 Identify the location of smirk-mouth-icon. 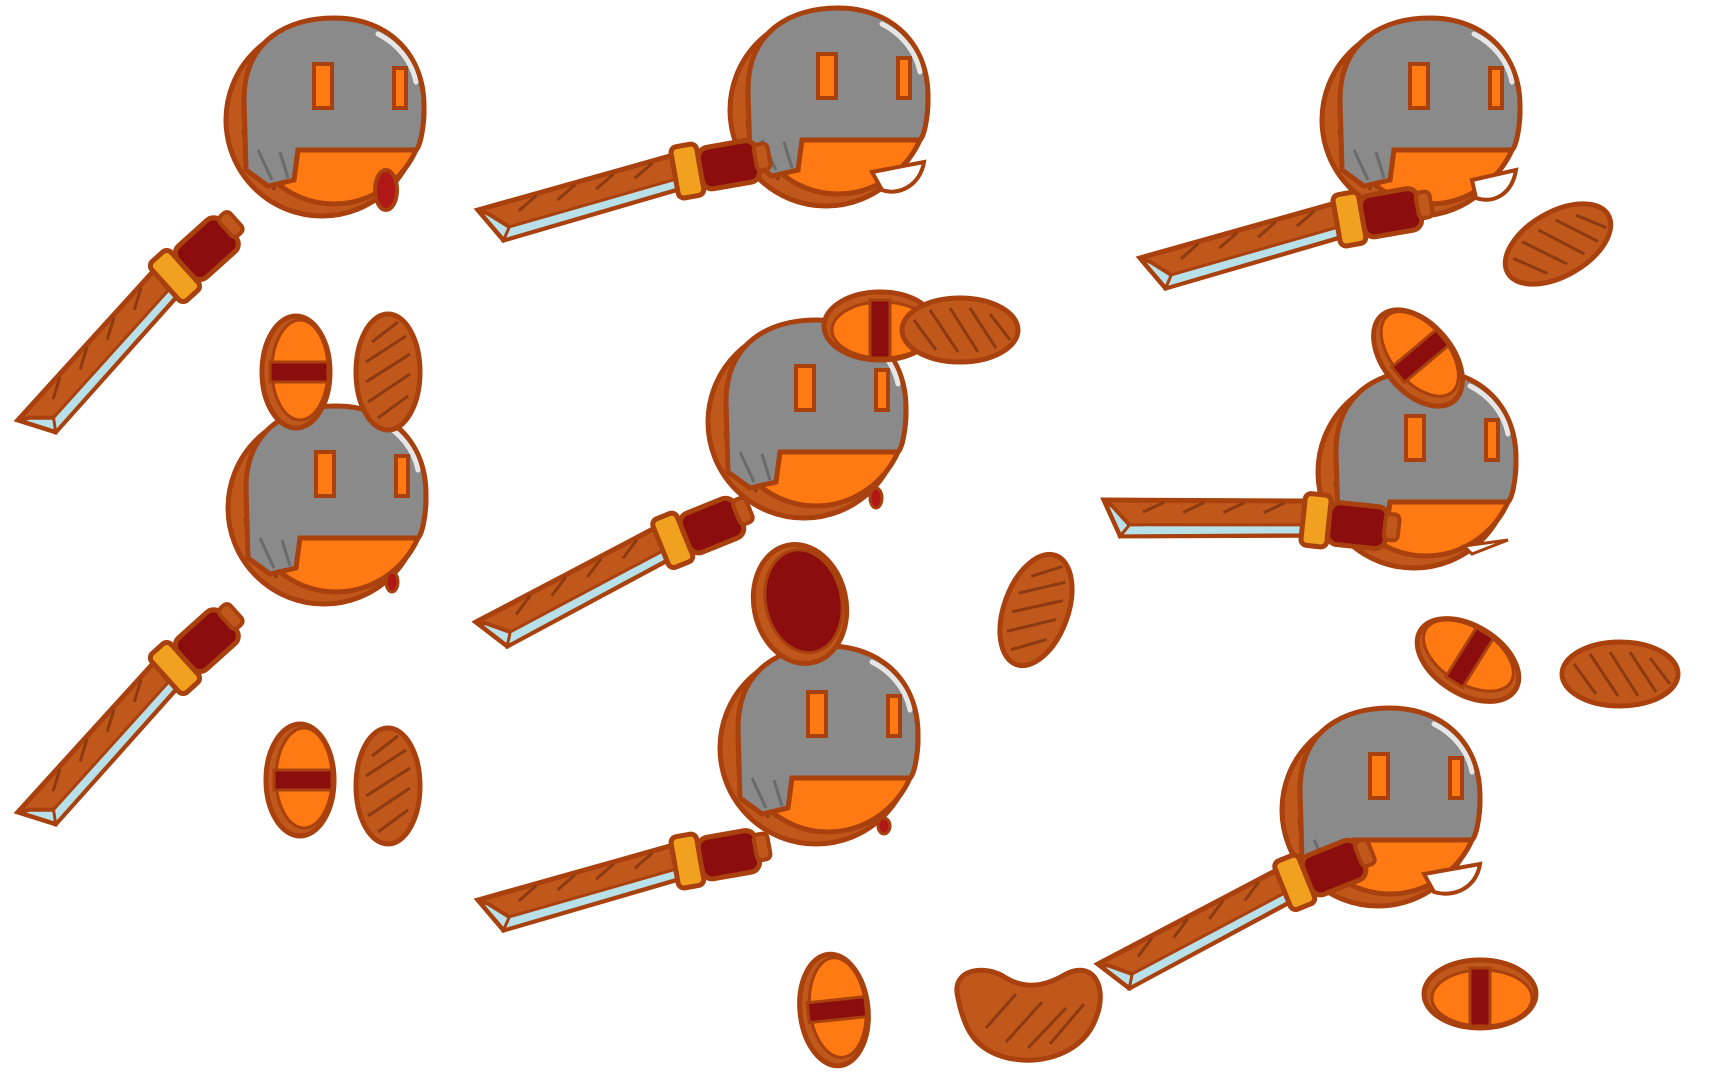
(1484, 547).